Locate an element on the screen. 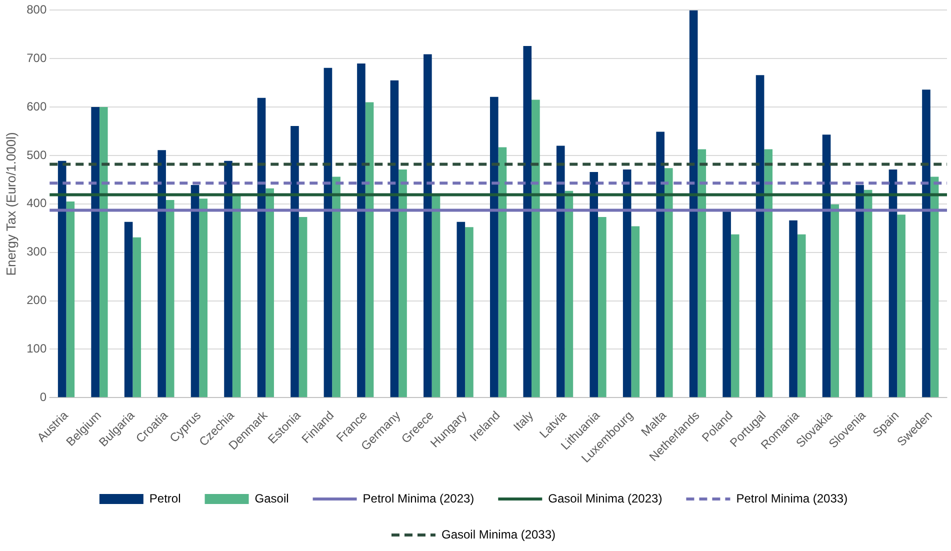 This screenshot has width=951, height=551. legend-label: Gasoil Minima (2023) is located at coordinates (605, 498).